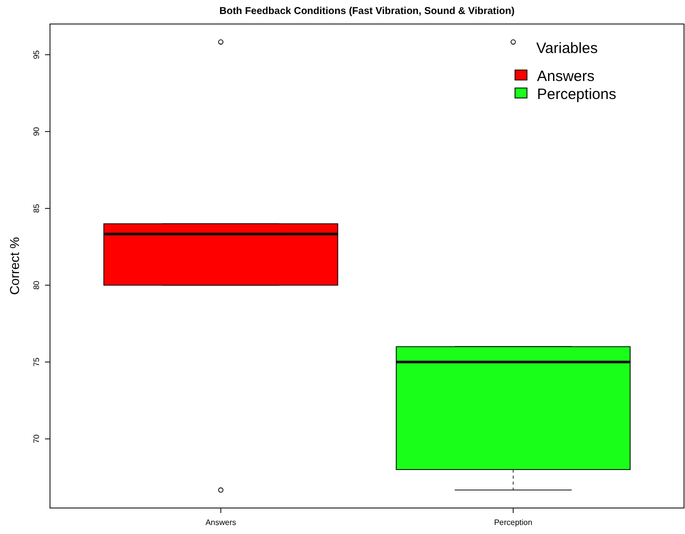 Image resolution: width=685 pixels, height=534 pixels. Describe the element at coordinates (367, 11) in the screenshot. I see `chart-title: Both Feedback Conditions (Fast Vibration, Sound & Vibration)` at that location.